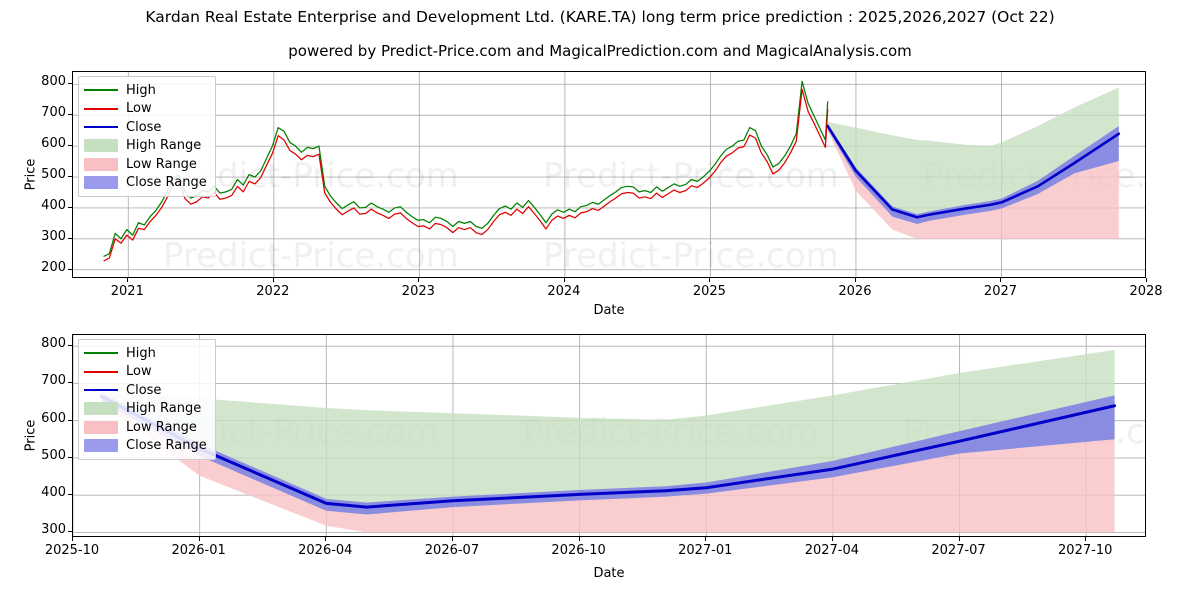 The image size is (1200, 600). I want to click on x-tick-label: 2026-07, so click(452, 550).